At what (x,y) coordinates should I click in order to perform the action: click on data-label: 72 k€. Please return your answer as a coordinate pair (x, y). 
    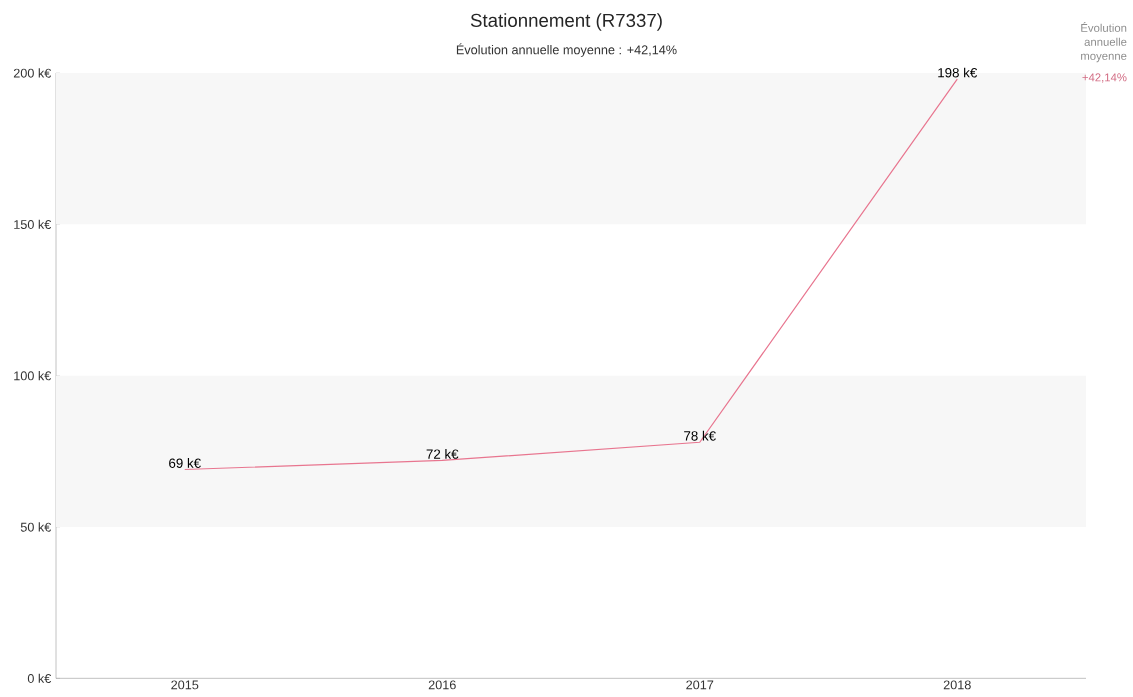
    Looking at the image, I should click on (442, 454).